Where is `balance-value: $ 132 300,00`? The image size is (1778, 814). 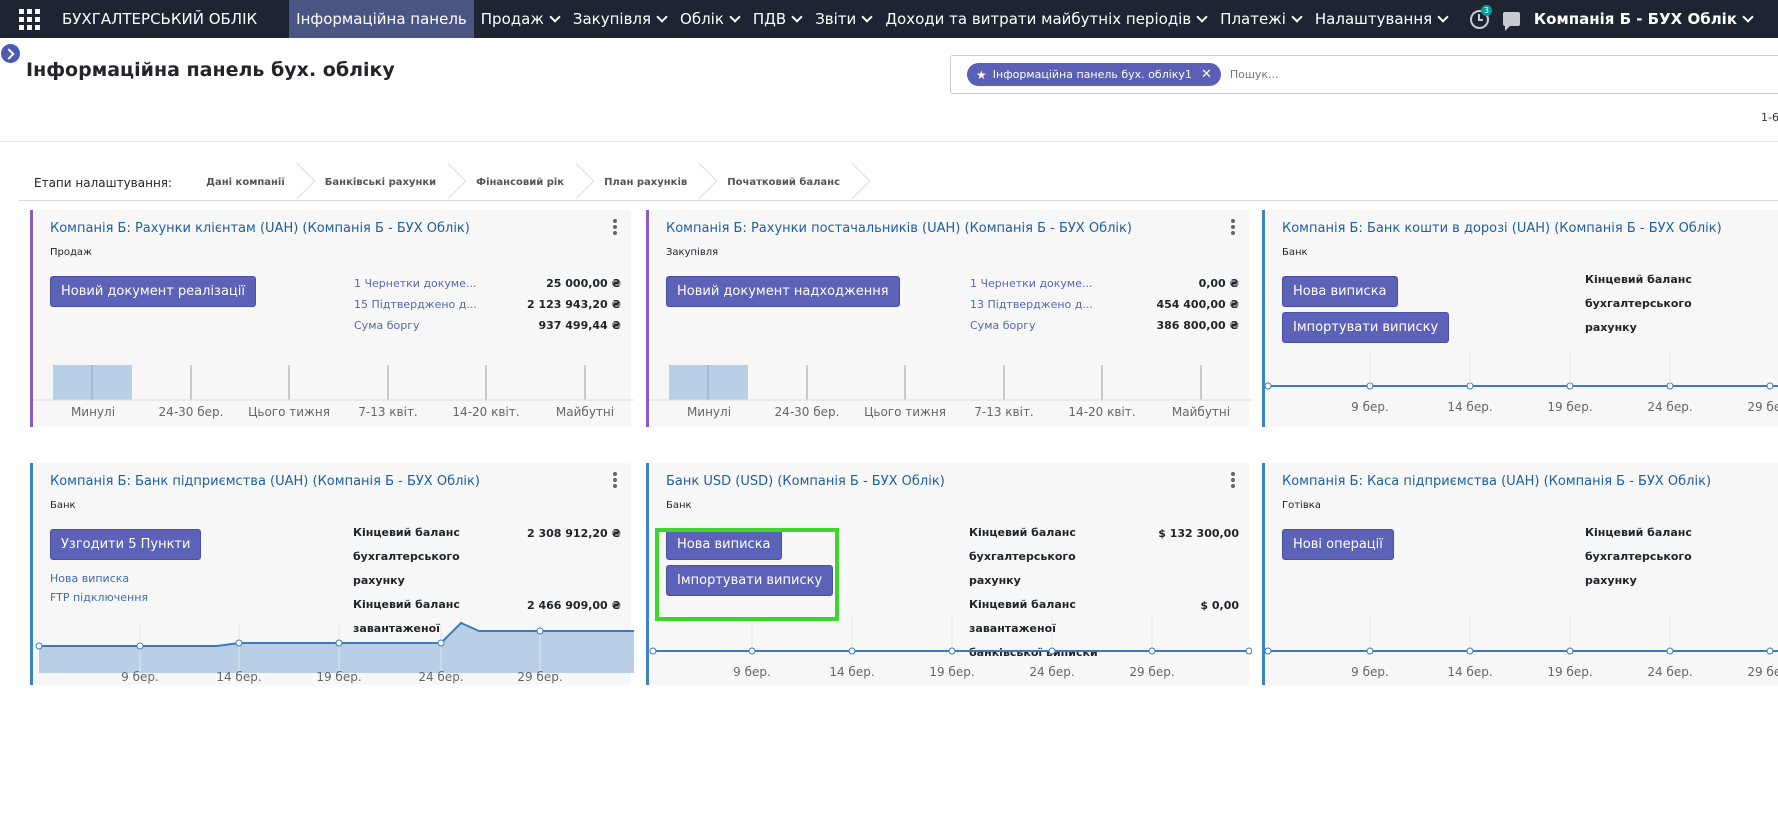 balance-value: $ 132 300,00 is located at coordinates (1198, 533).